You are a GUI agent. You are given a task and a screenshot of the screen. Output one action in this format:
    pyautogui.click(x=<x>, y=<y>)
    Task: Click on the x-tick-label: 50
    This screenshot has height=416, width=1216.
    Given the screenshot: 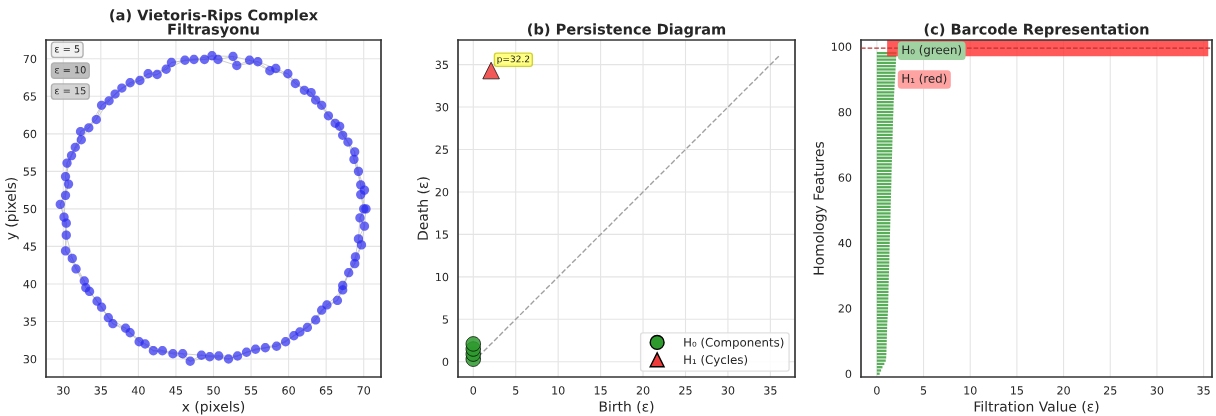 What is the action you would take?
    pyautogui.click(x=213, y=390)
    